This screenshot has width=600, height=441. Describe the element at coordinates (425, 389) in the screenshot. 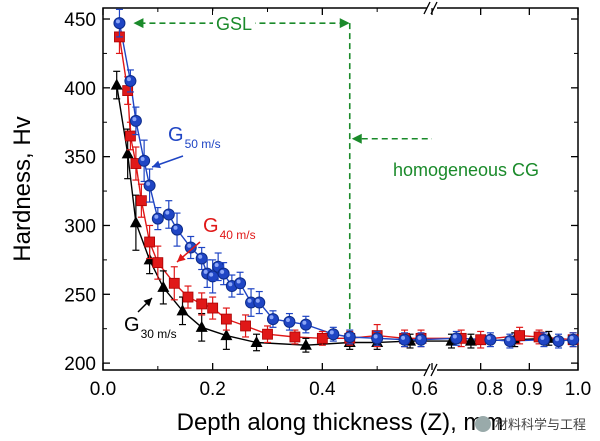

I see `x-tick-label: 0.6` at that location.